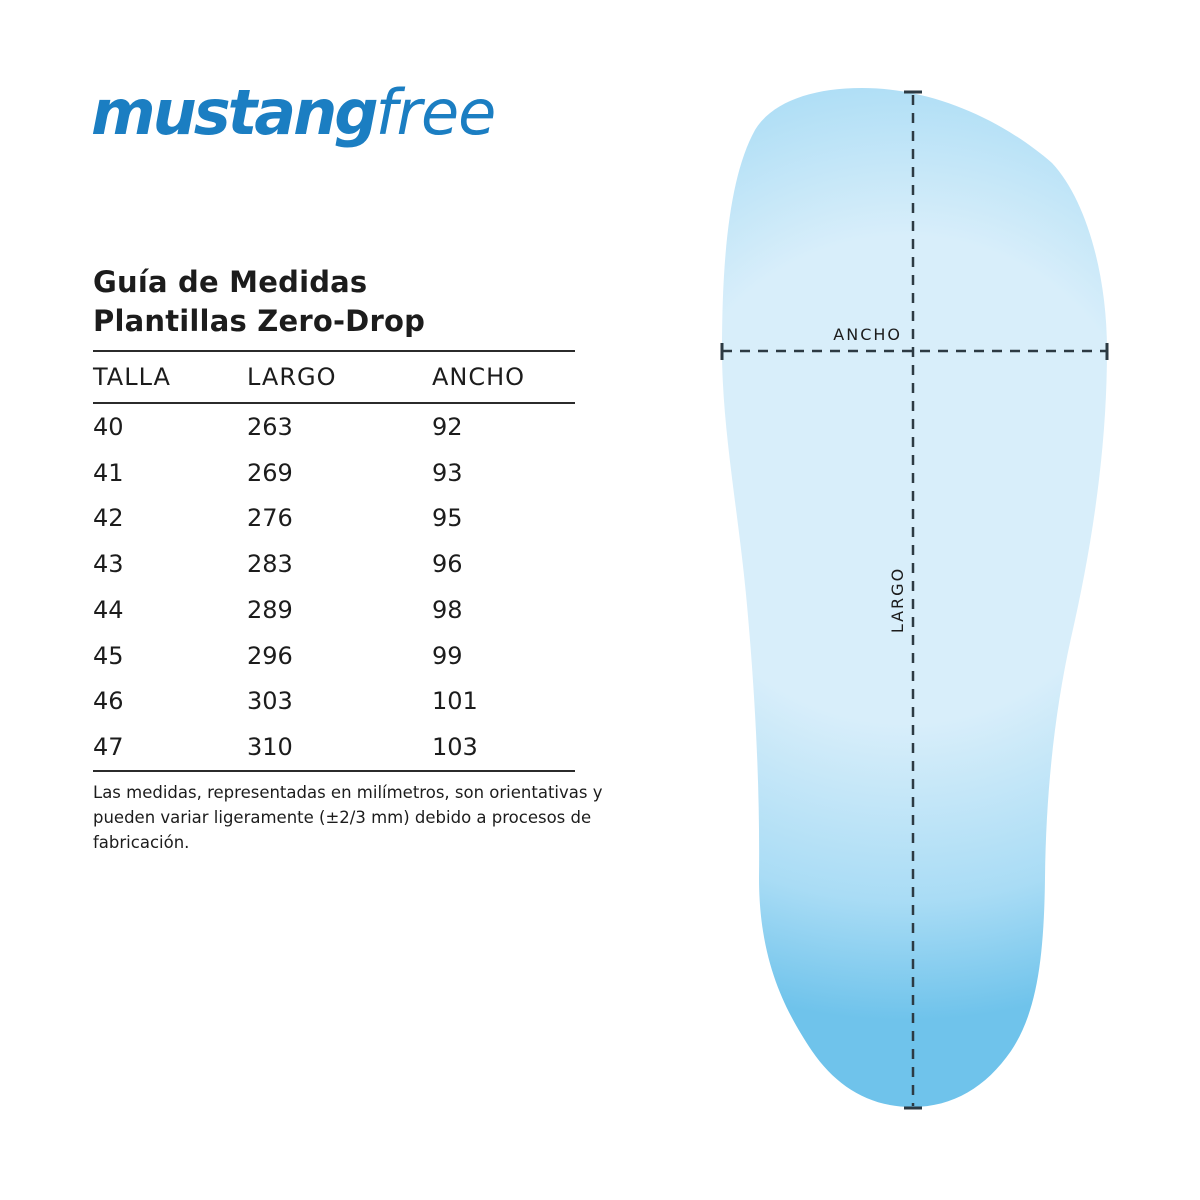  What do you see at coordinates (334, 427) in the screenshot?
I see `table-row: 40 263 92` at bounding box center [334, 427].